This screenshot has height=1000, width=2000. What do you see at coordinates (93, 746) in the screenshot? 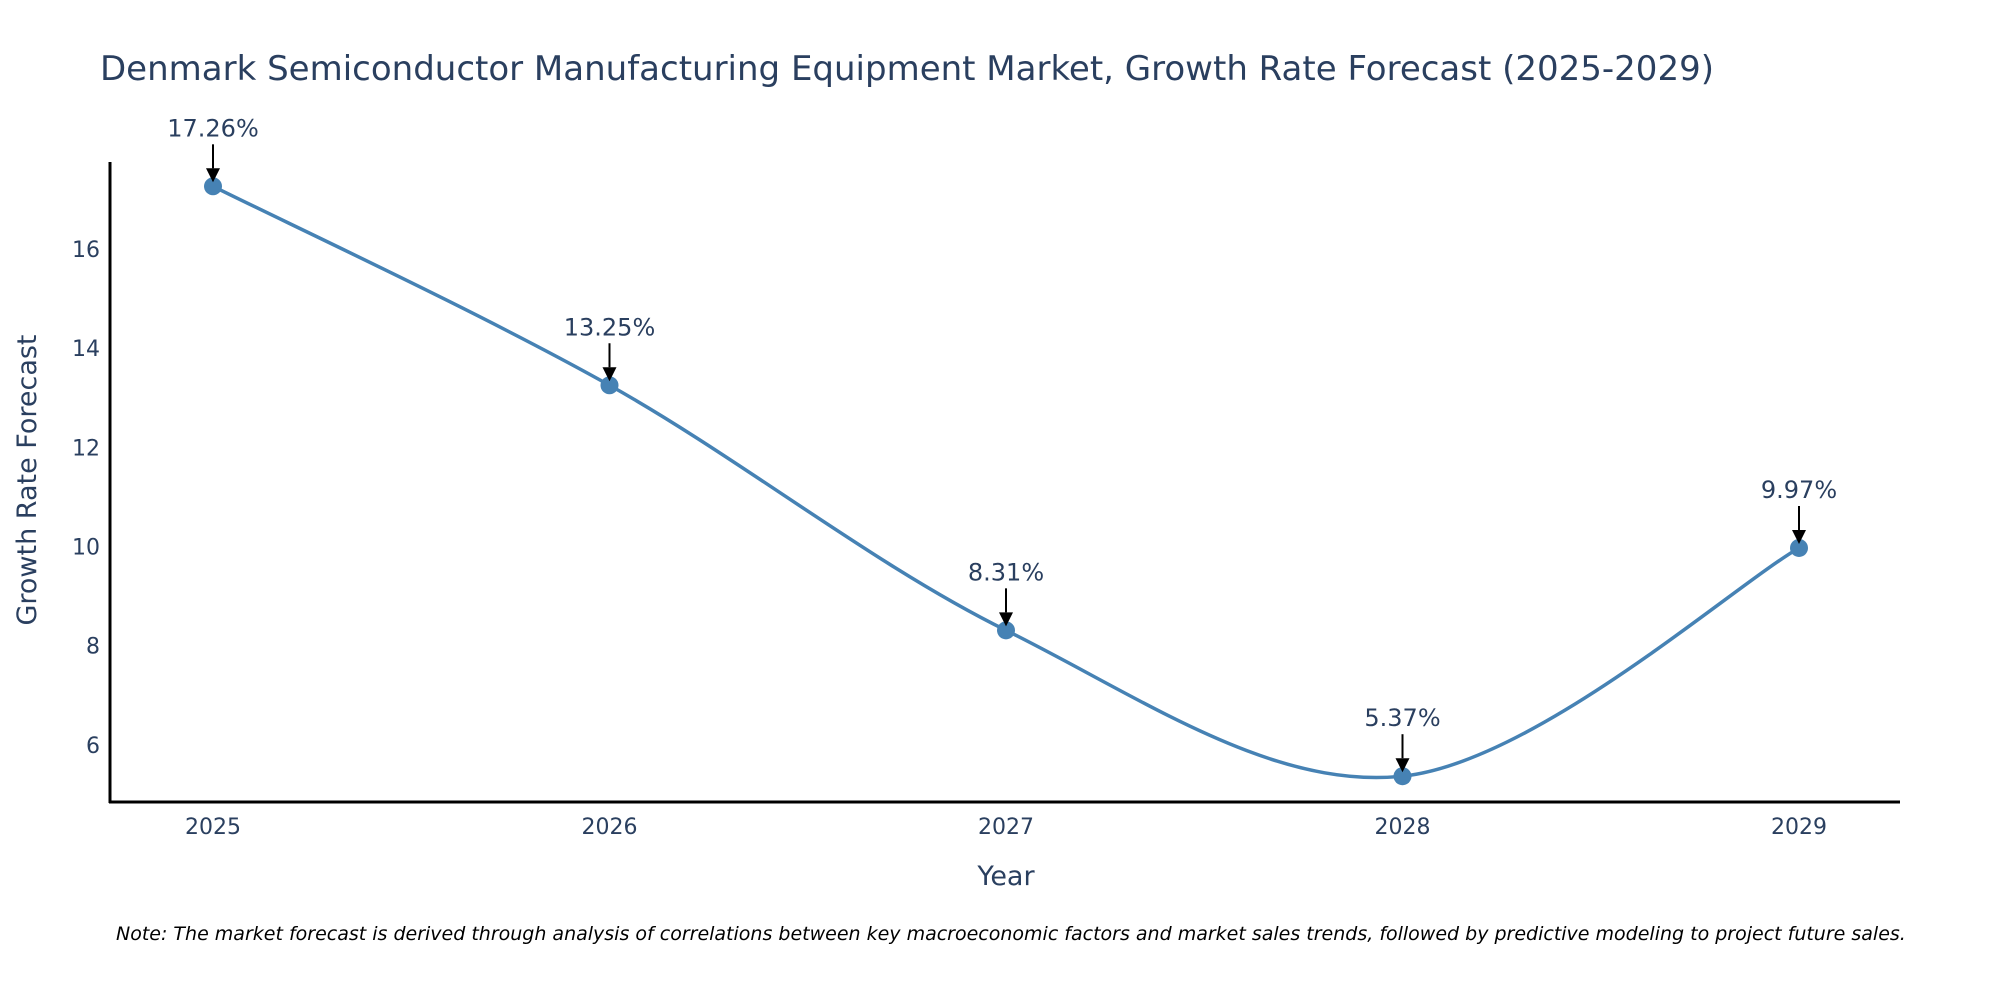
I see `y-tick-label: 6` at bounding box center [93, 746].